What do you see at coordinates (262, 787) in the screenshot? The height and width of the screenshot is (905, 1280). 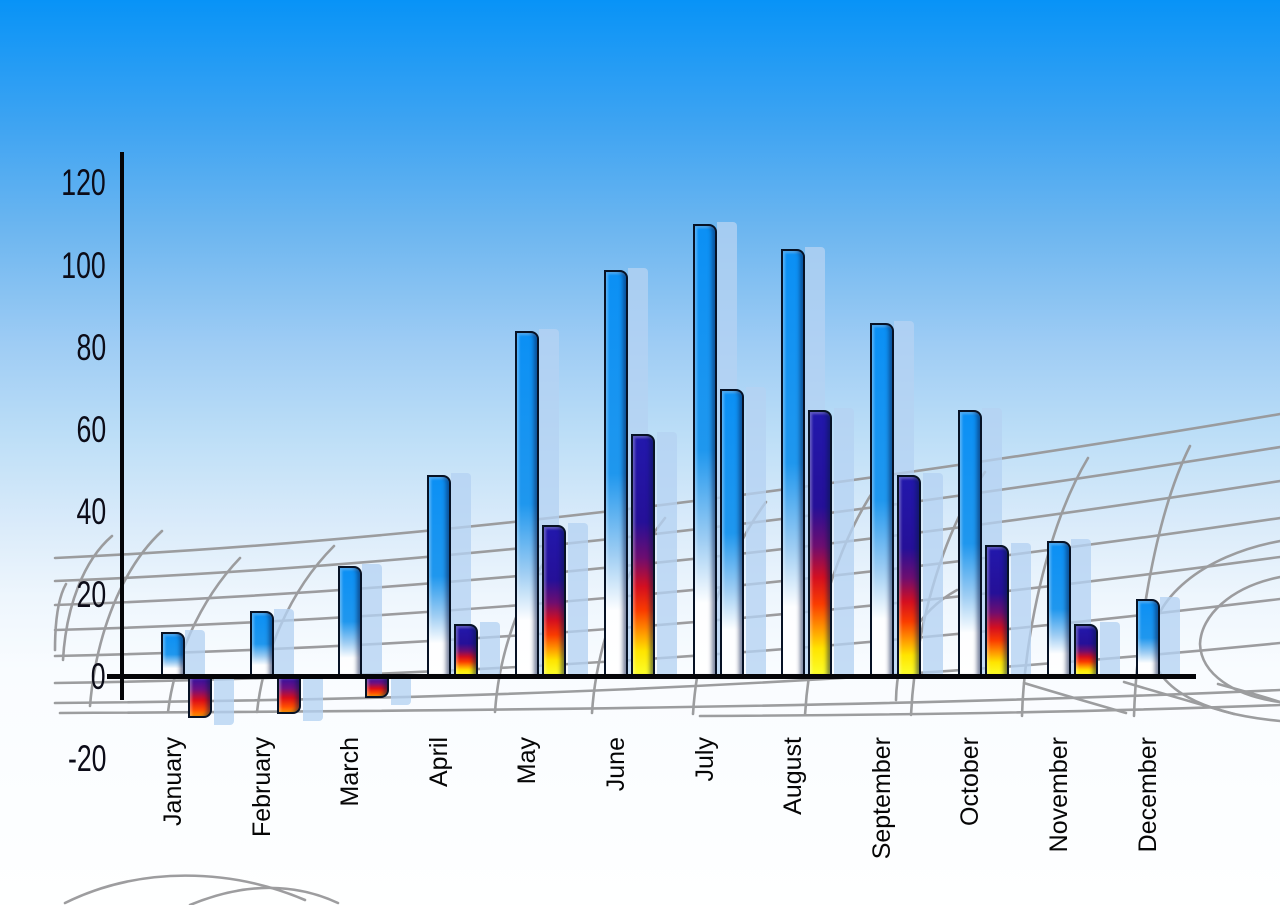 I see `x-axis-label-february: February` at bounding box center [262, 787].